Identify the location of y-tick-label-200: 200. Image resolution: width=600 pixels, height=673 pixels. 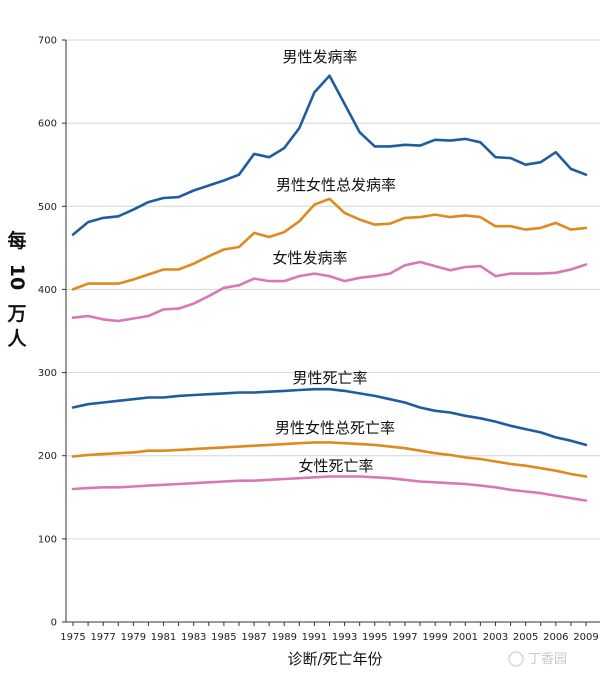
(47, 456).